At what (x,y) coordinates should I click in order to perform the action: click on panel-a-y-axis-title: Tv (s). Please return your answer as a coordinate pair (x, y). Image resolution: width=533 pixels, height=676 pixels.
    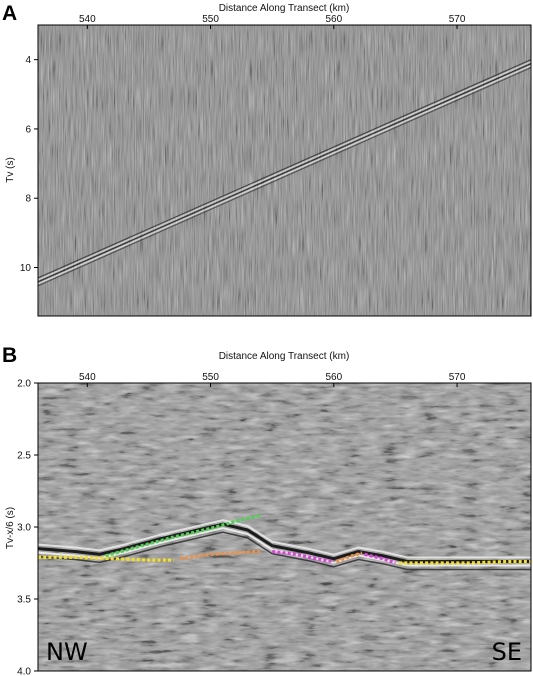
    Looking at the image, I should click on (10, 170).